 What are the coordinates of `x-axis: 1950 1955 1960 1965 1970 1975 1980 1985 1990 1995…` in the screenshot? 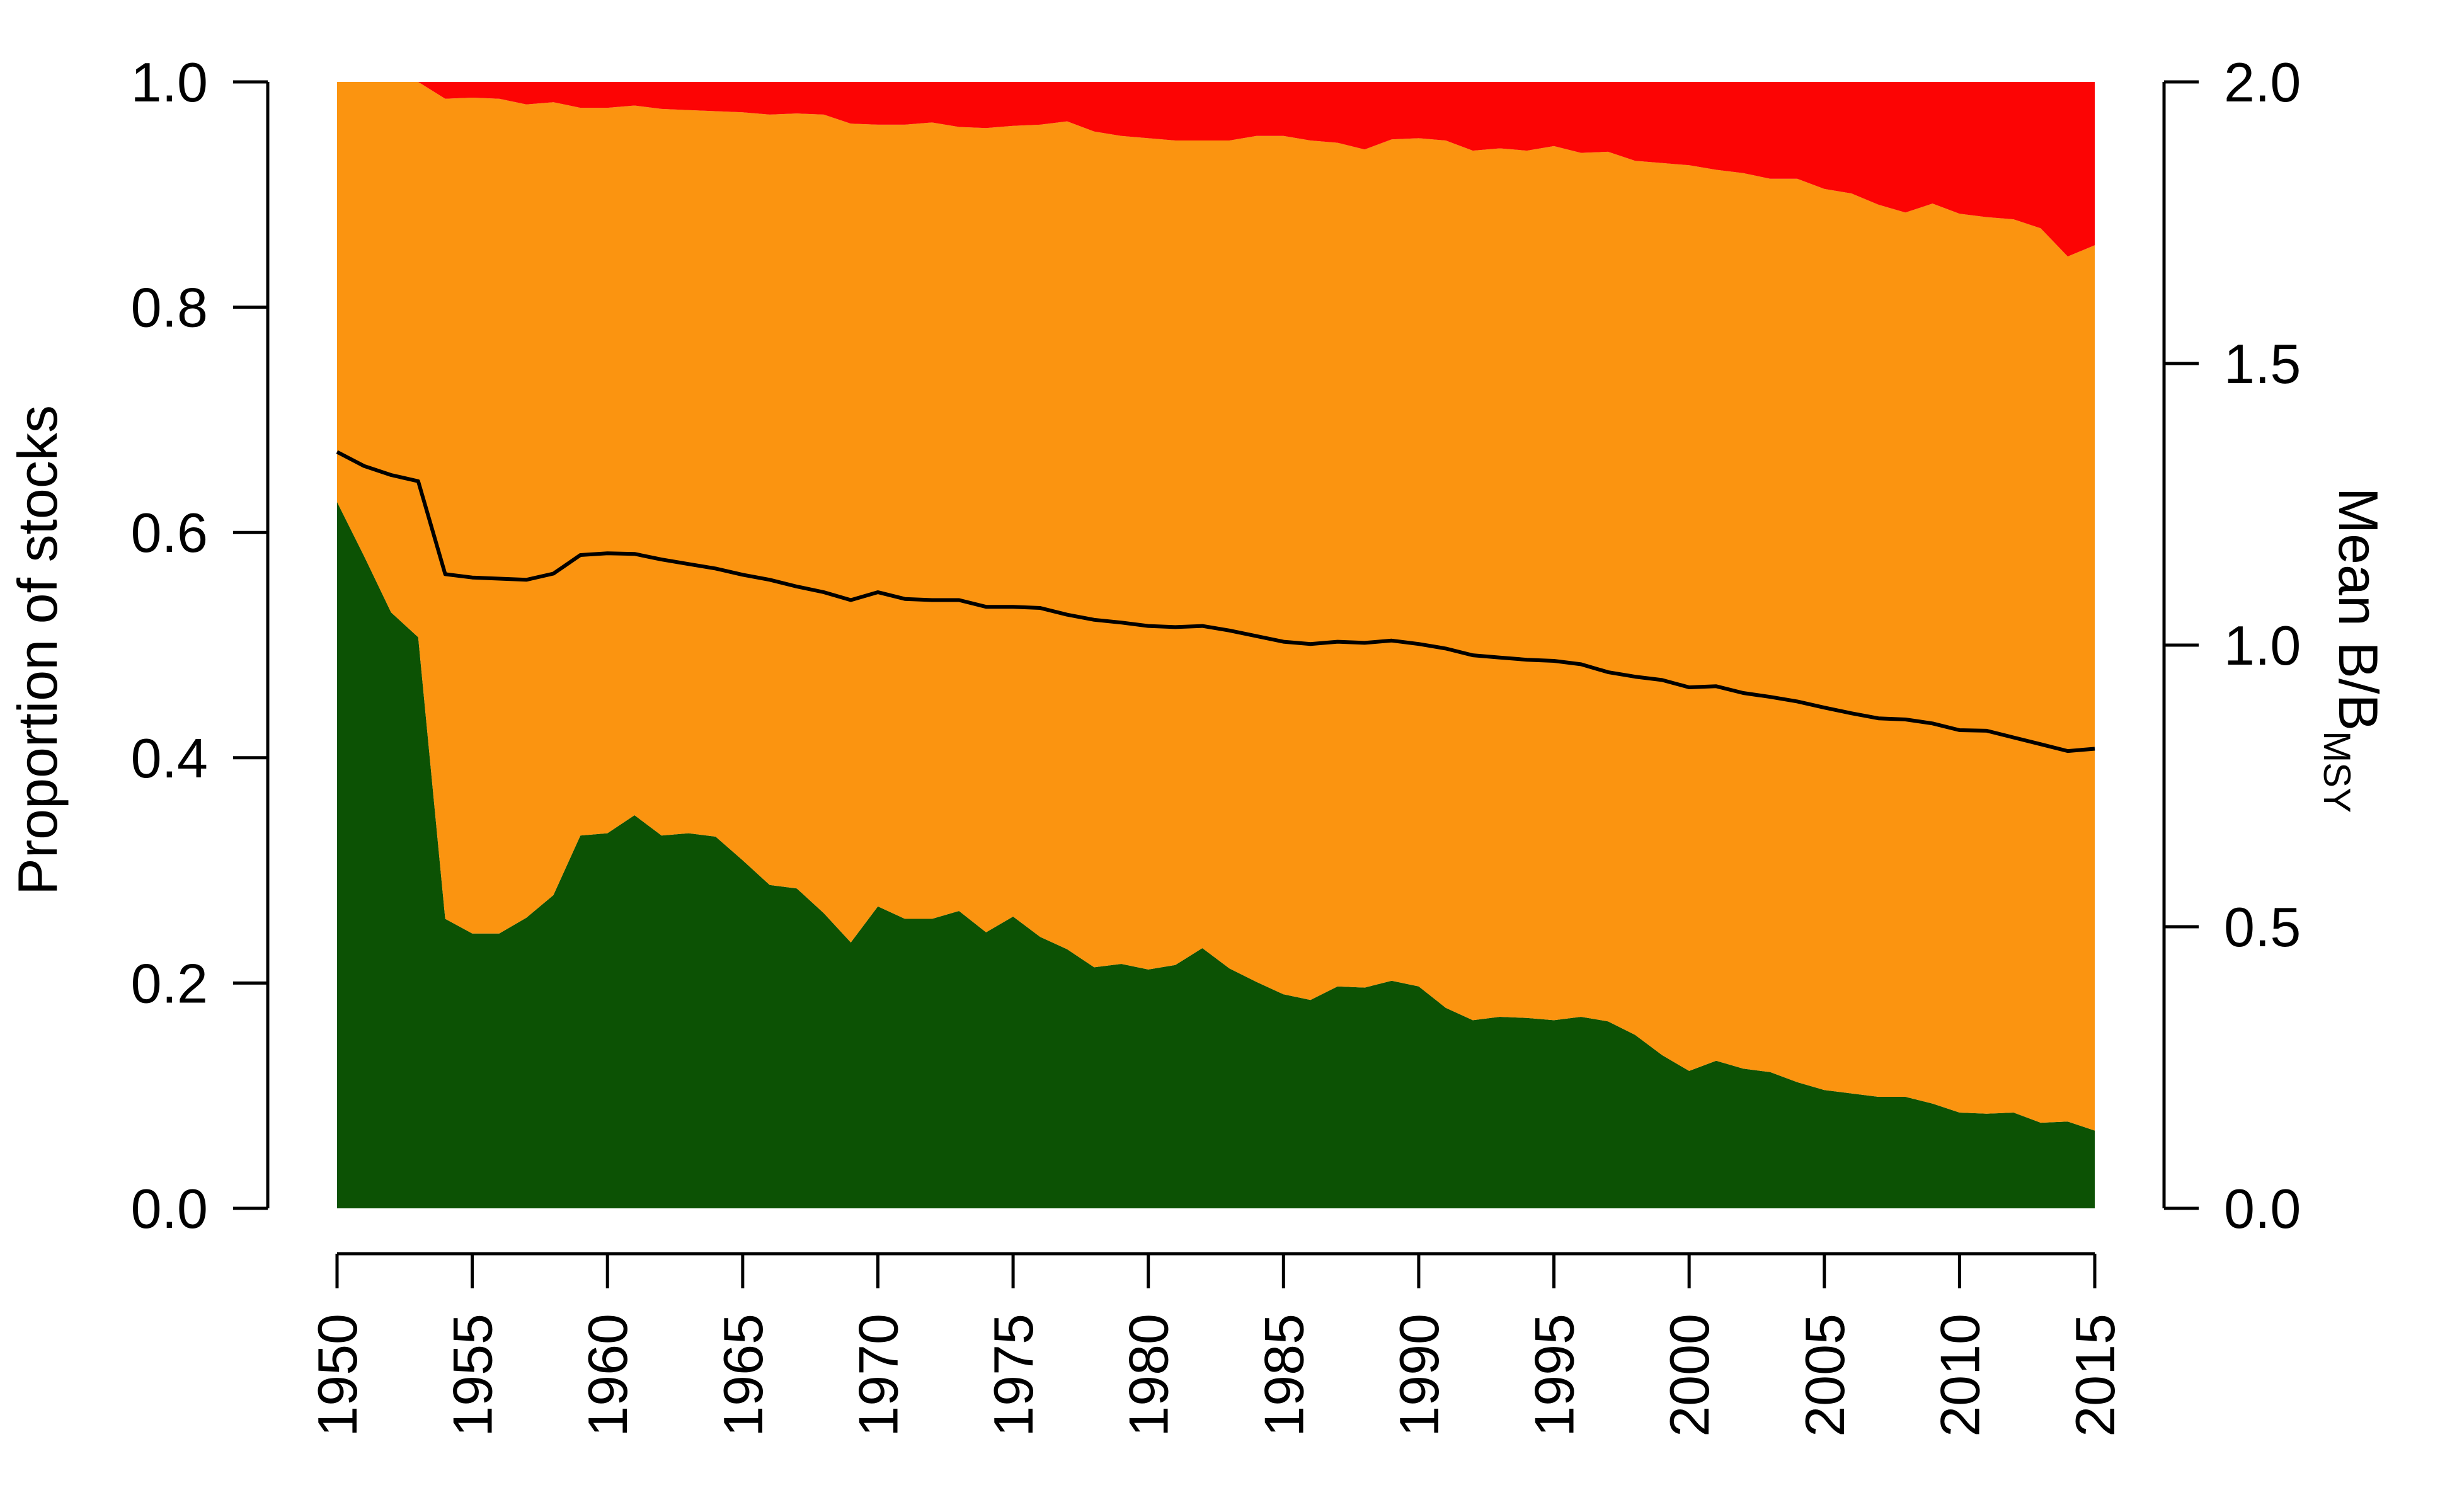 It's located at (1216, 1344).